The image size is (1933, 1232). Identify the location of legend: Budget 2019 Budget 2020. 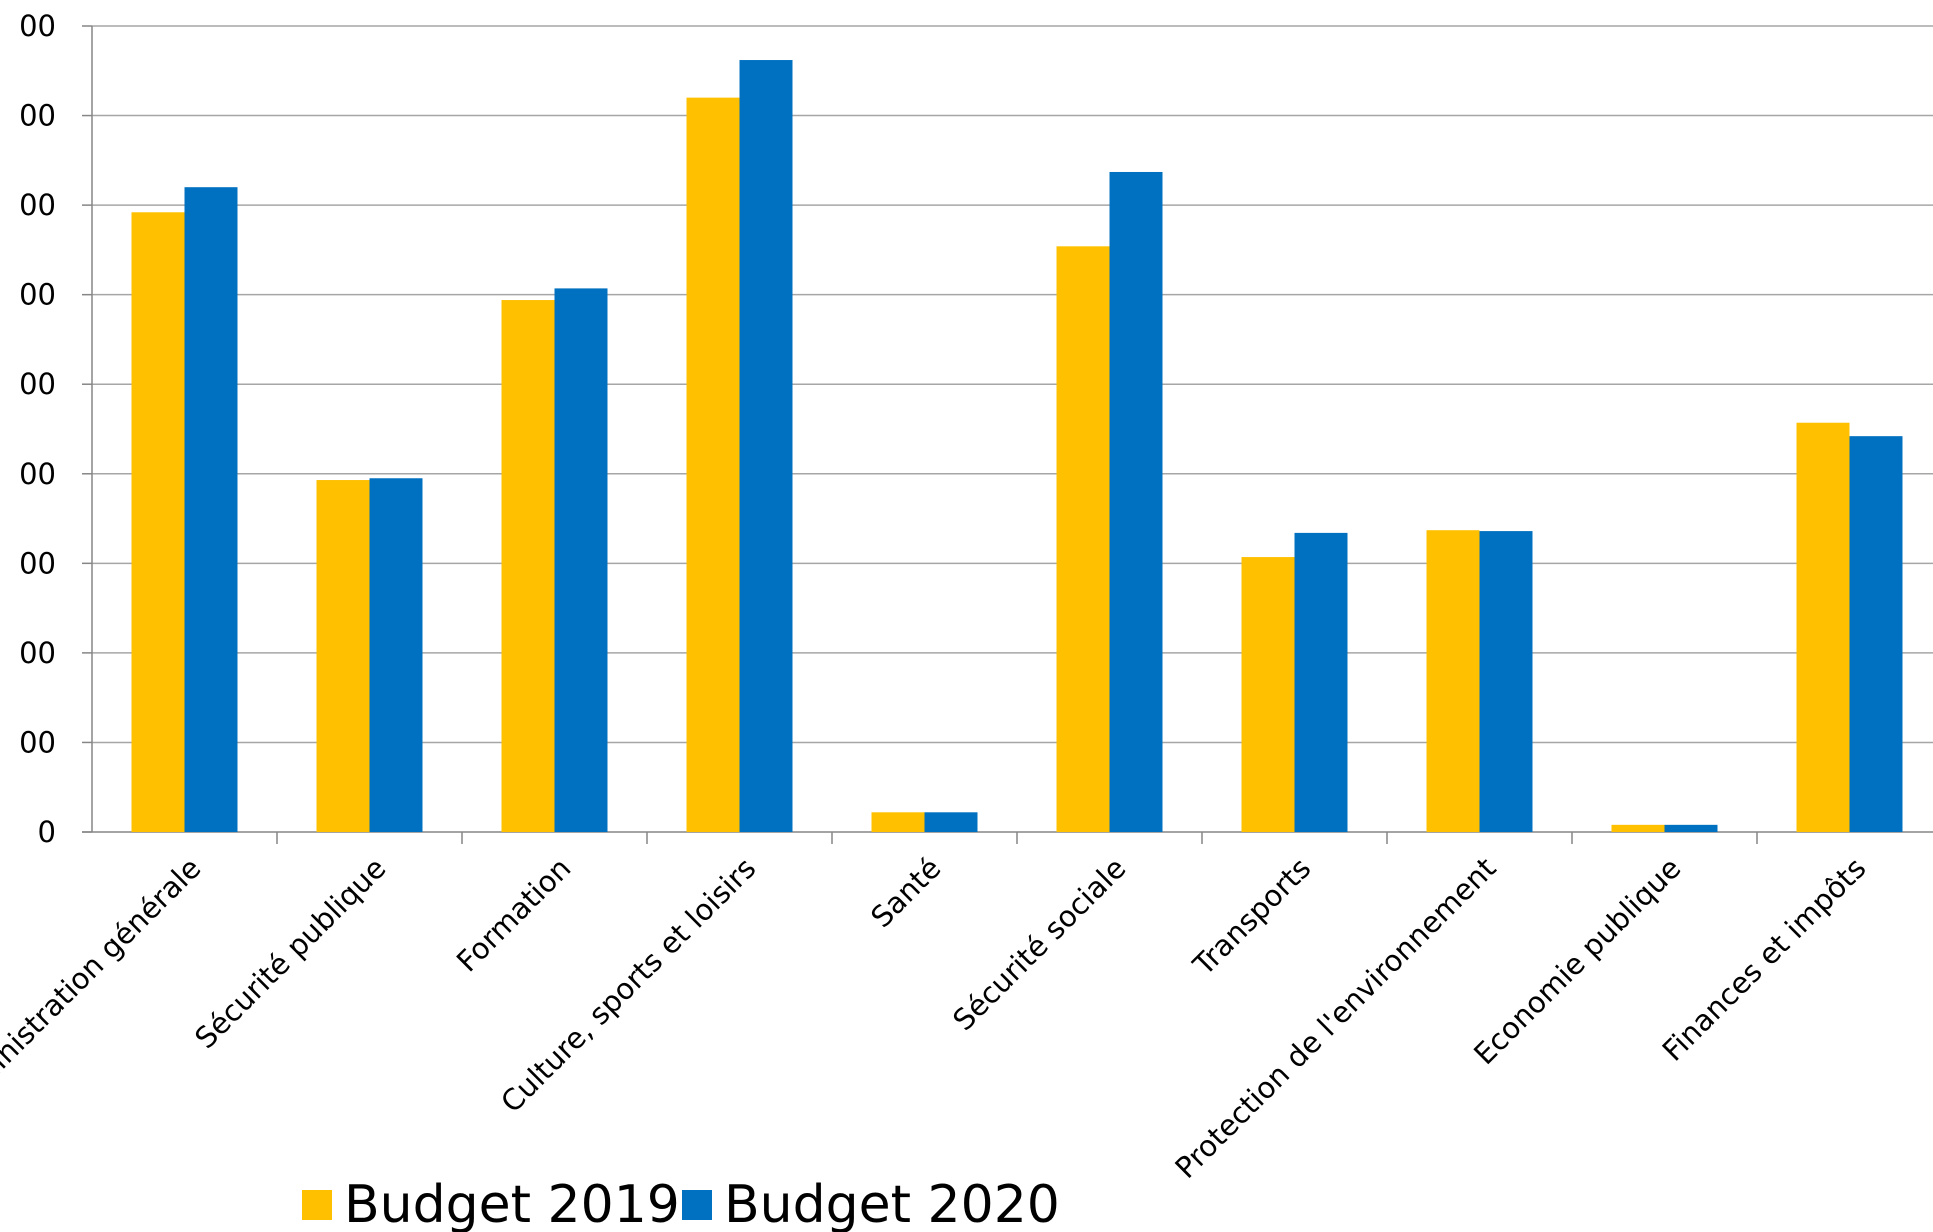
(681, 1203).